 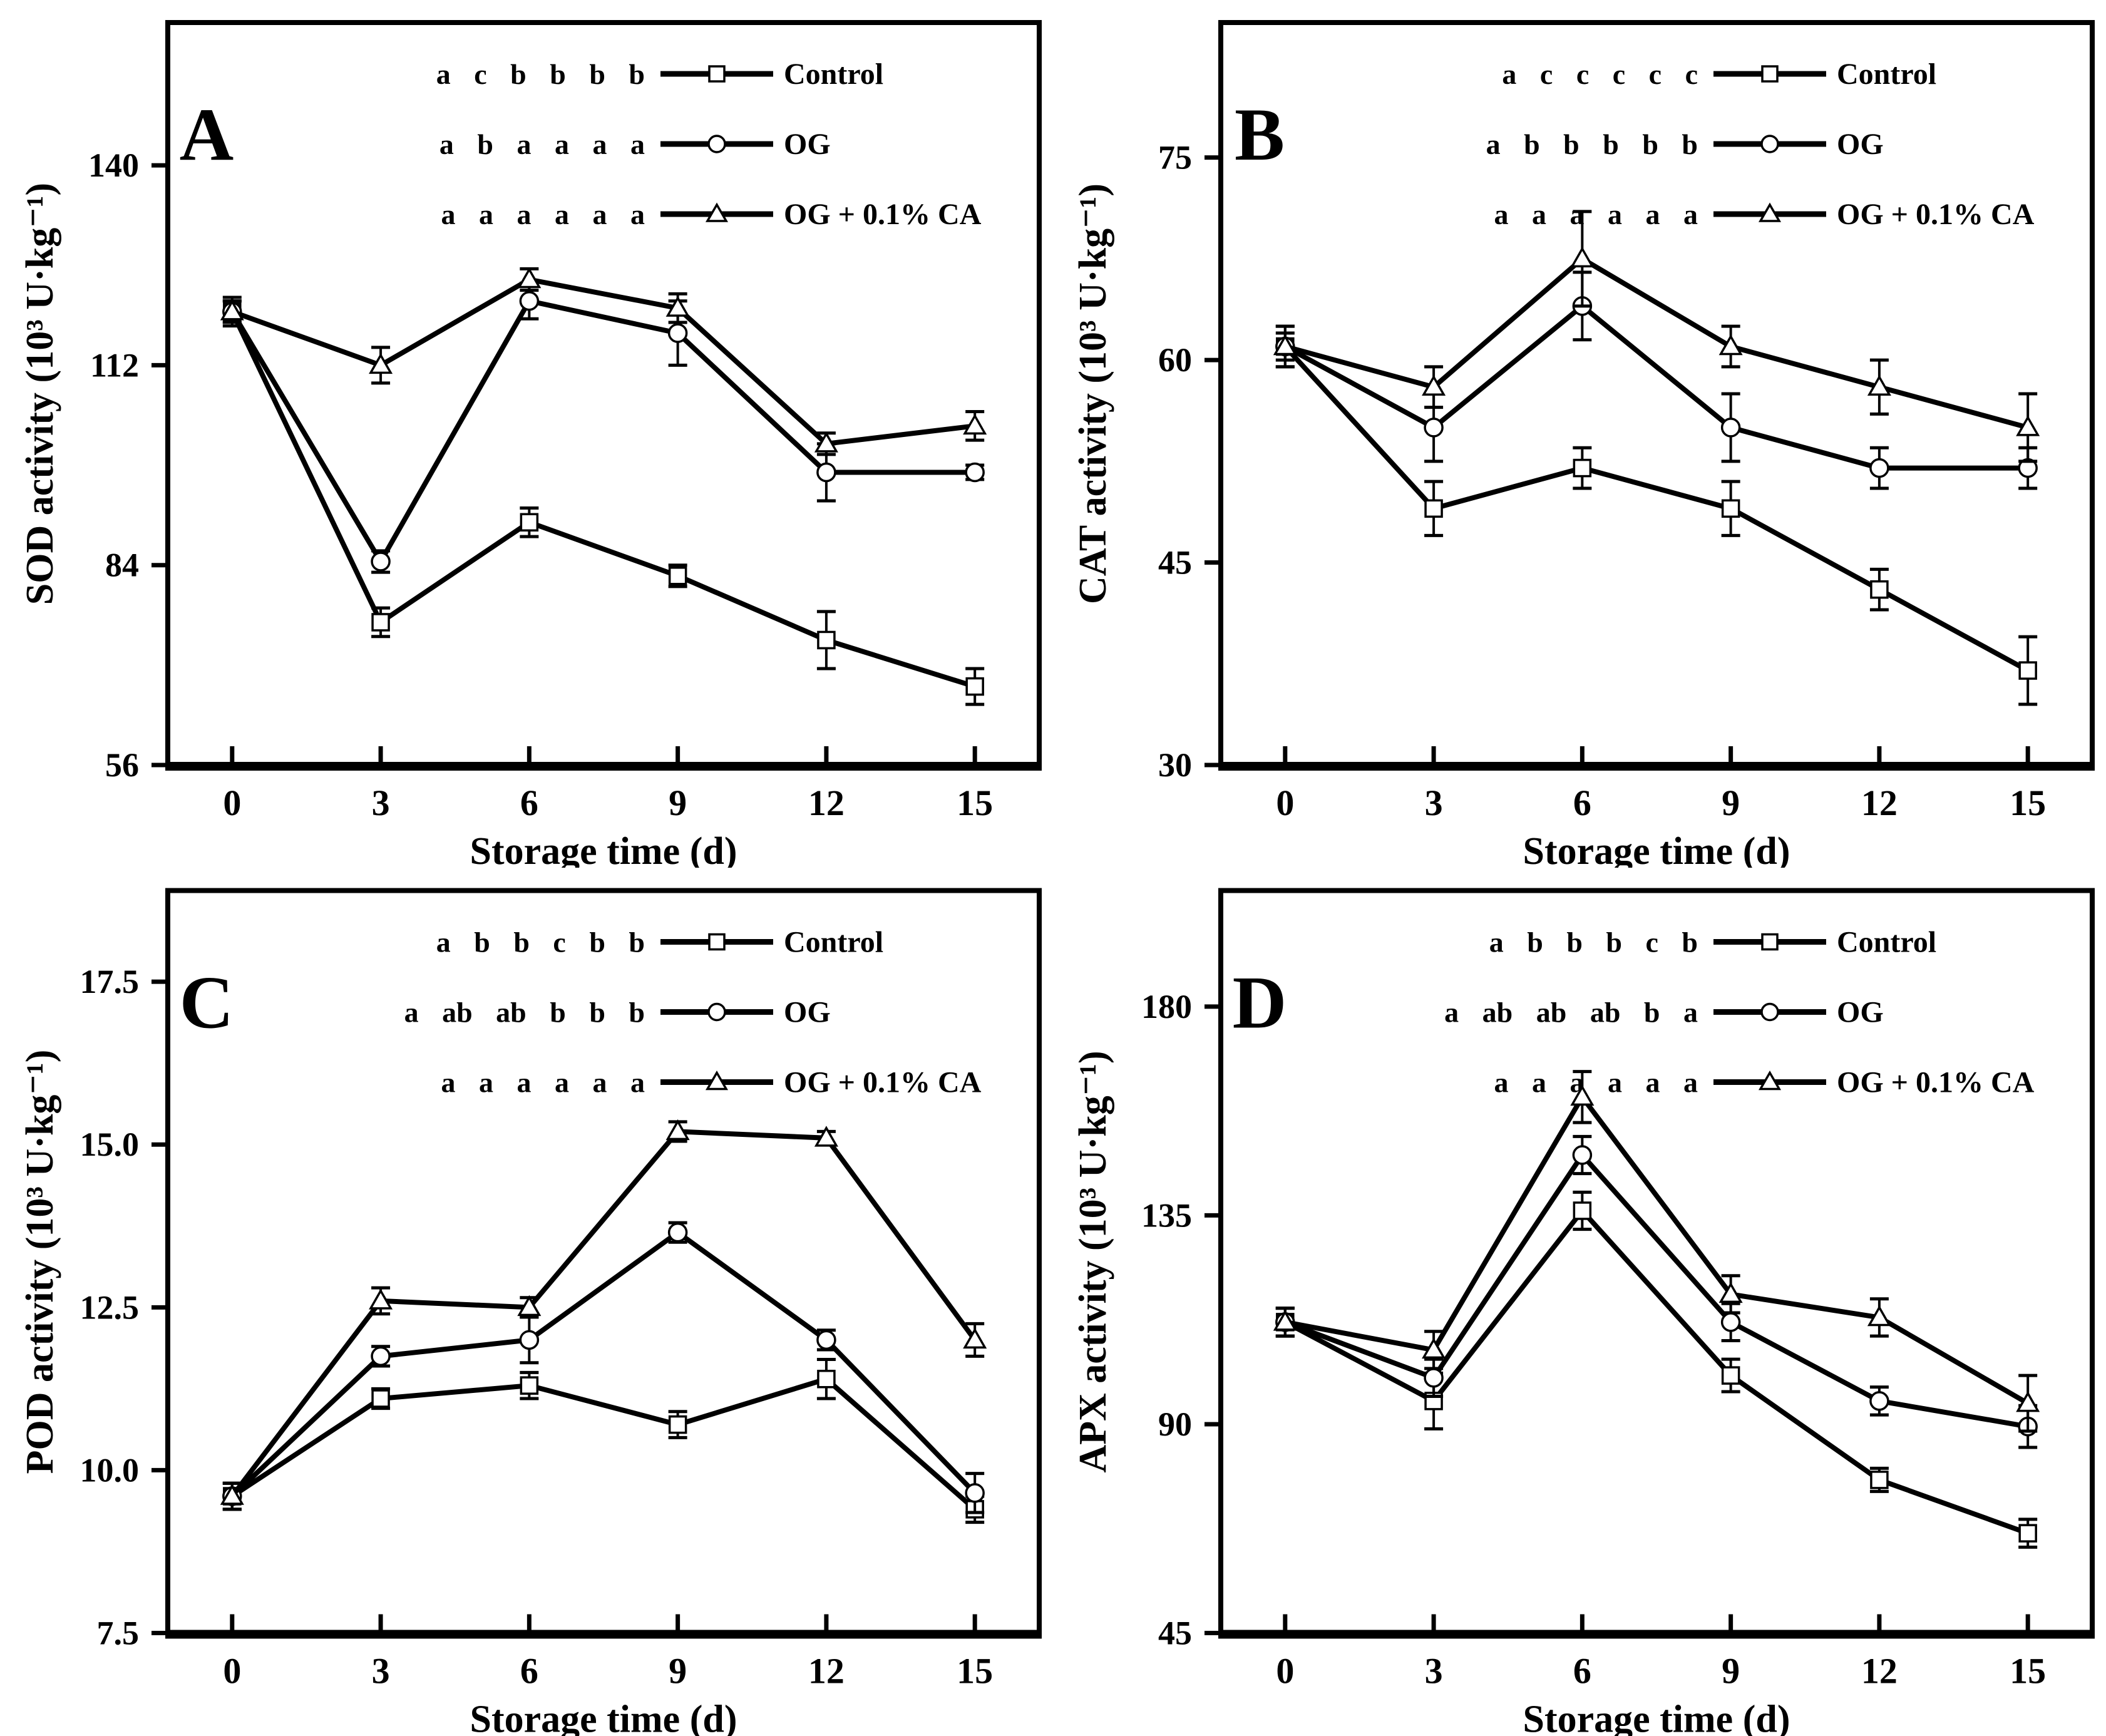 What do you see at coordinates (833, 74) in the screenshot?
I see `panel-A-legend-label: Control` at bounding box center [833, 74].